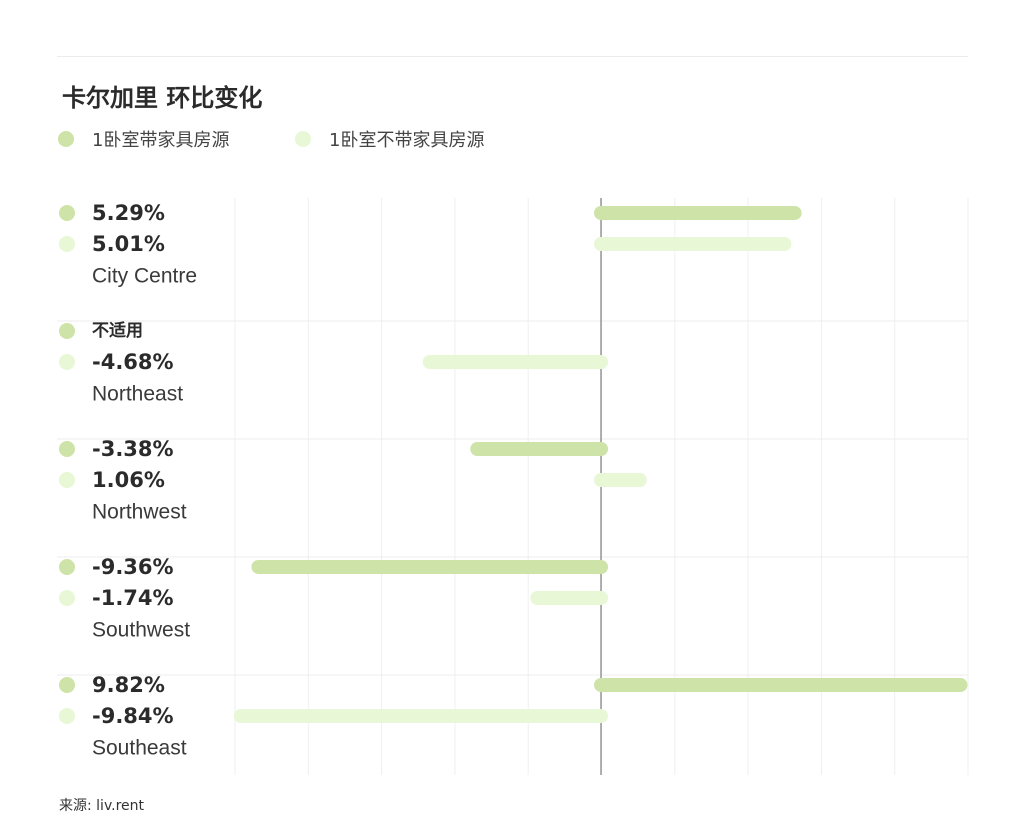  What do you see at coordinates (102, 806) in the screenshot?
I see `source-note: 来源: liv.rent` at bounding box center [102, 806].